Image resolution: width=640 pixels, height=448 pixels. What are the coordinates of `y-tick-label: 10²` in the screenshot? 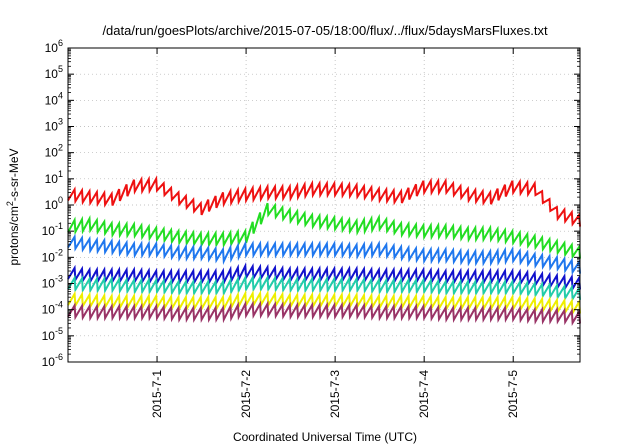 It's located at (54, 151).